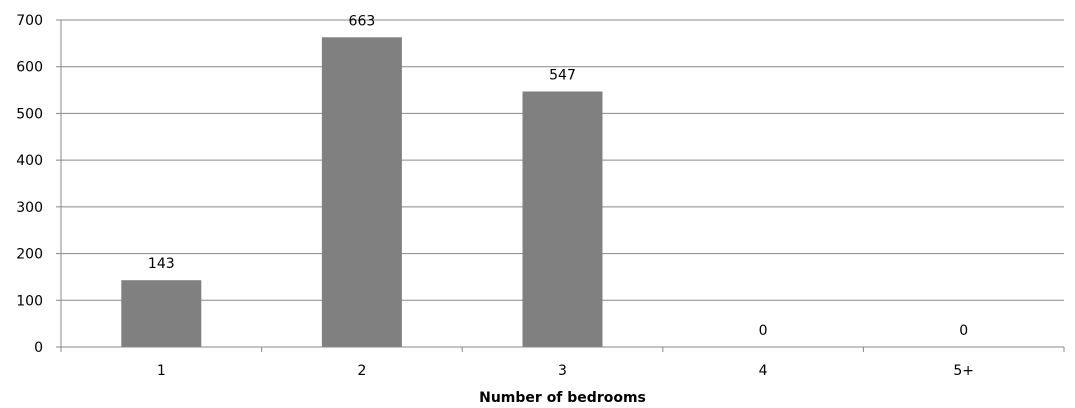 This screenshot has width=1075, height=408. Describe the element at coordinates (29, 68) in the screenshot. I see `y-tick-label: 600` at that location.